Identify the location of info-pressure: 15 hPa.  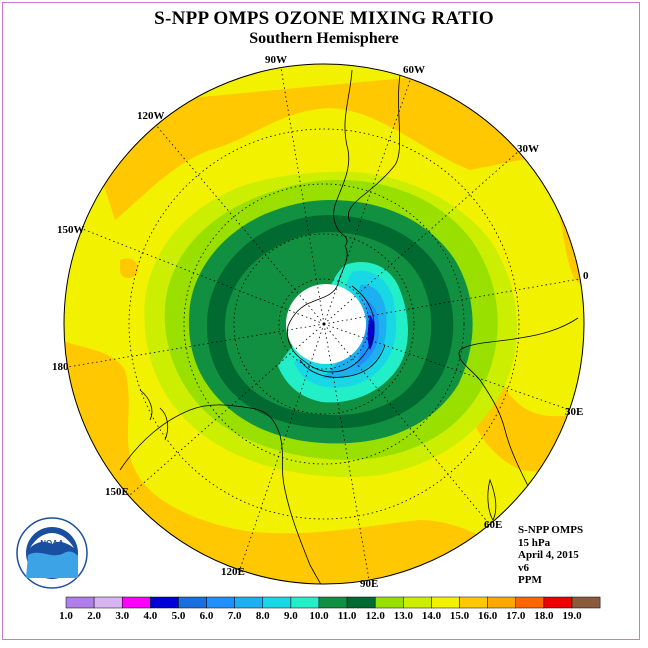
(534, 542).